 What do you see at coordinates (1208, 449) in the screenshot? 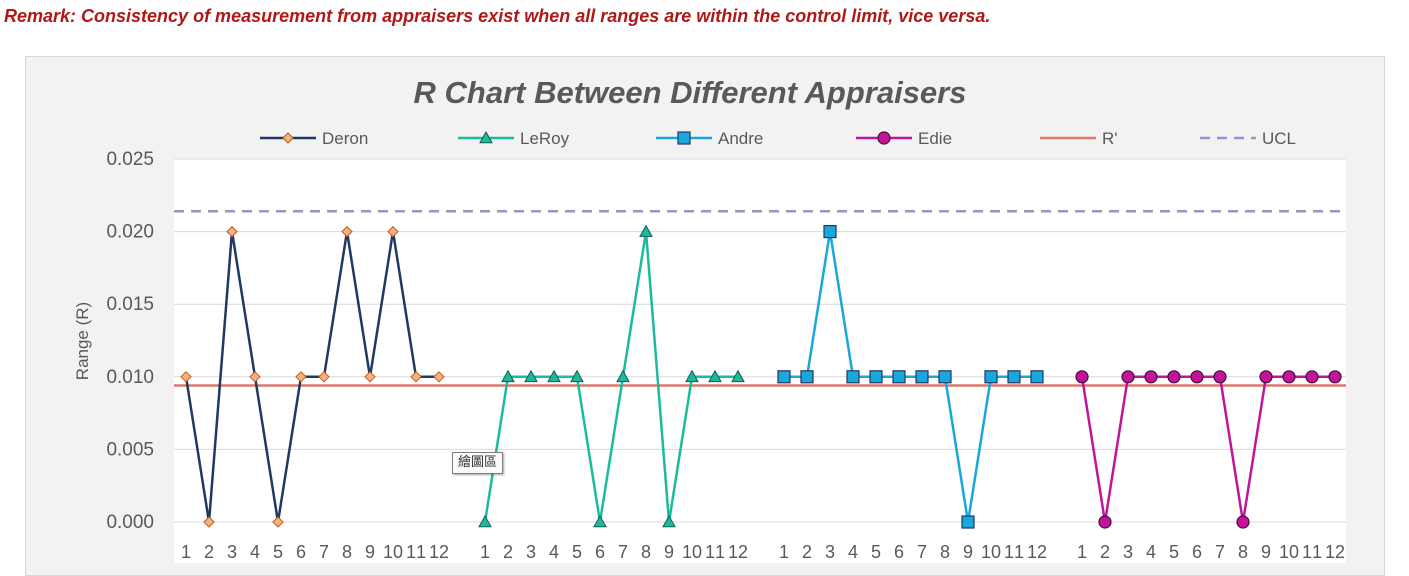
I see `series-edie` at bounding box center [1208, 449].